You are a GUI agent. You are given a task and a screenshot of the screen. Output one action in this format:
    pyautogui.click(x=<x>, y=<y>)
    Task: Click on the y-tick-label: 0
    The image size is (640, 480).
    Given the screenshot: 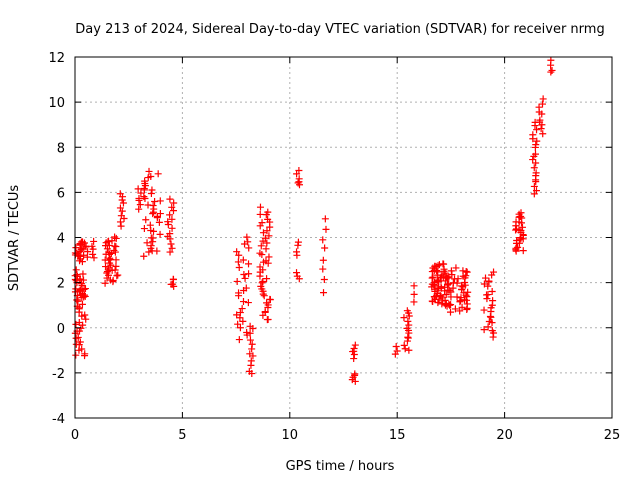 What is the action you would take?
    pyautogui.click(x=61, y=329)
    